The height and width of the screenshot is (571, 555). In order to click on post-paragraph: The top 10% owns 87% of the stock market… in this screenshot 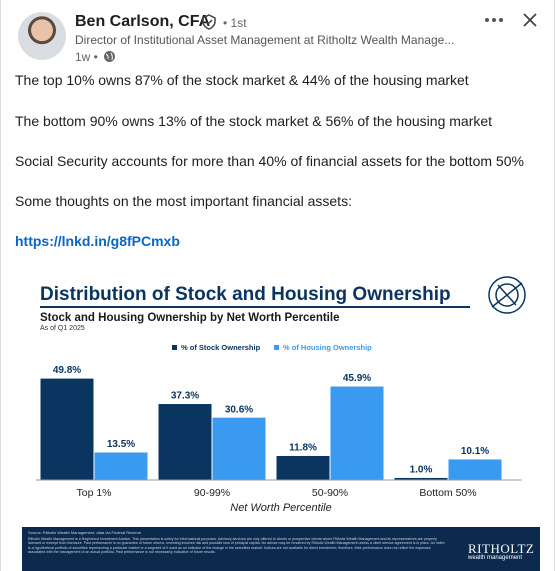, I will do `click(242, 80)`.